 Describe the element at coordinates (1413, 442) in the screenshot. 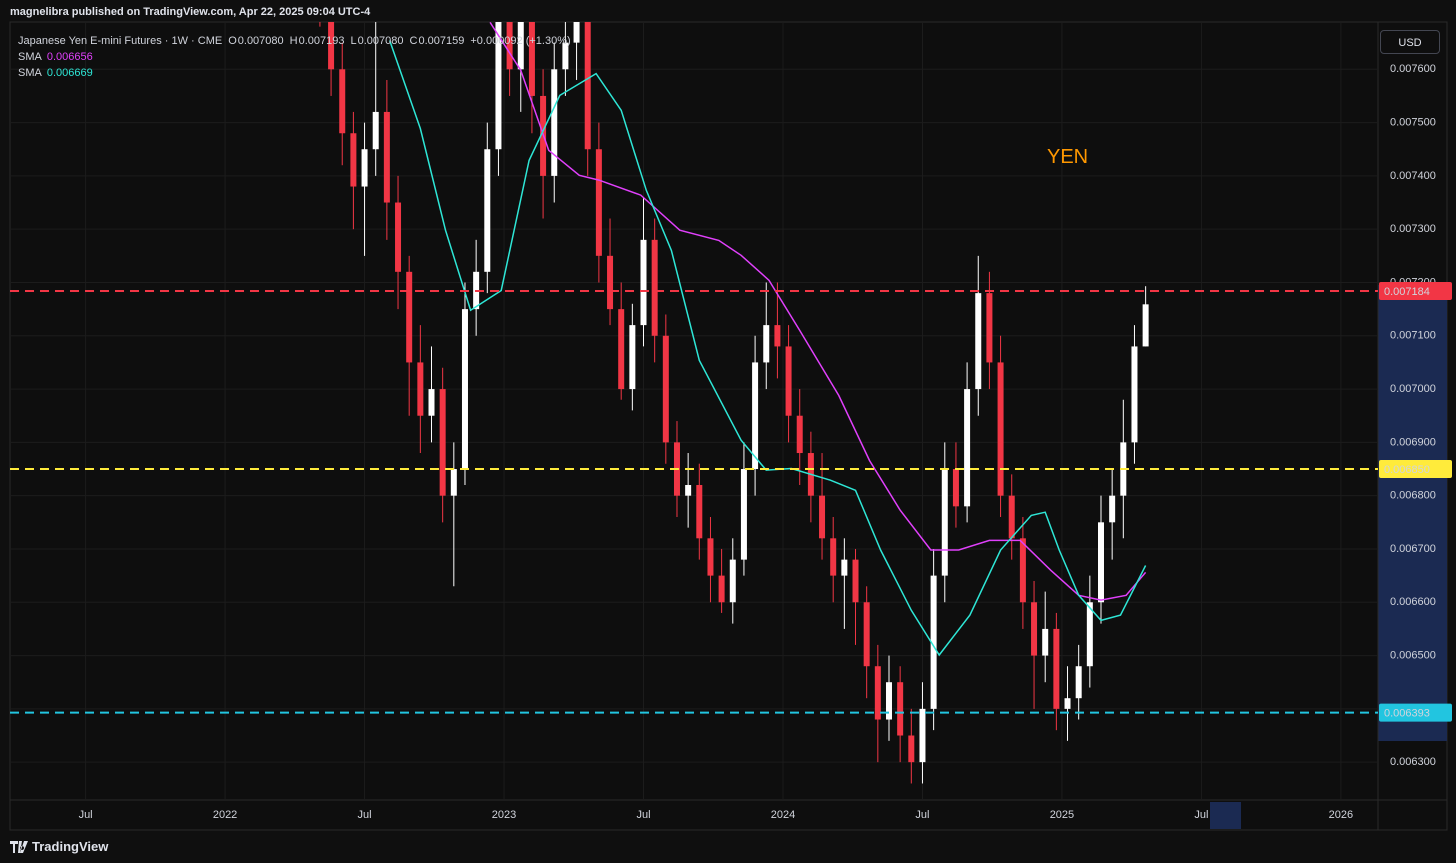

I see `y-tick-label: 0.006900` at that location.